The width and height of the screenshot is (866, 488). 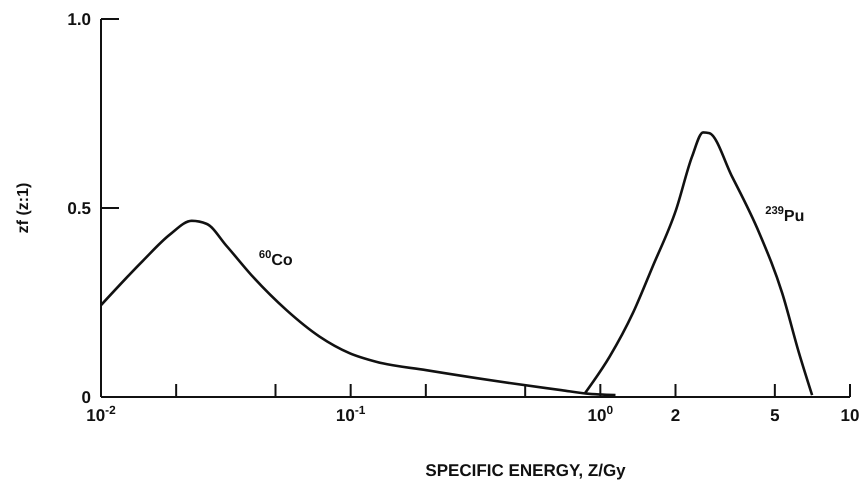 What do you see at coordinates (850, 415) in the screenshot?
I see `x-tick-label: 10` at bounding box center [850, 415].